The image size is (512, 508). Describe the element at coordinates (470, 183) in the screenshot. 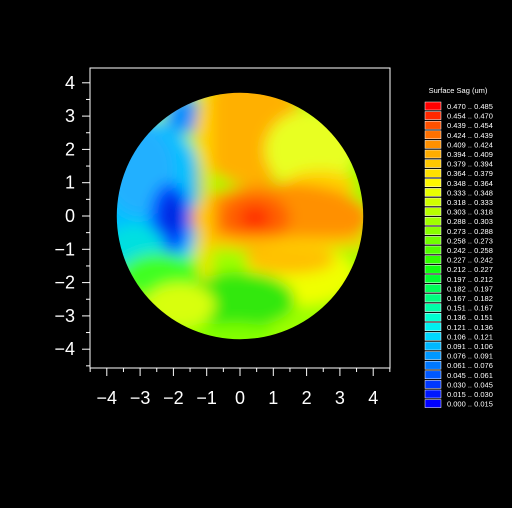

I see `legend-label: 0.348 .. 0.364` at that location.